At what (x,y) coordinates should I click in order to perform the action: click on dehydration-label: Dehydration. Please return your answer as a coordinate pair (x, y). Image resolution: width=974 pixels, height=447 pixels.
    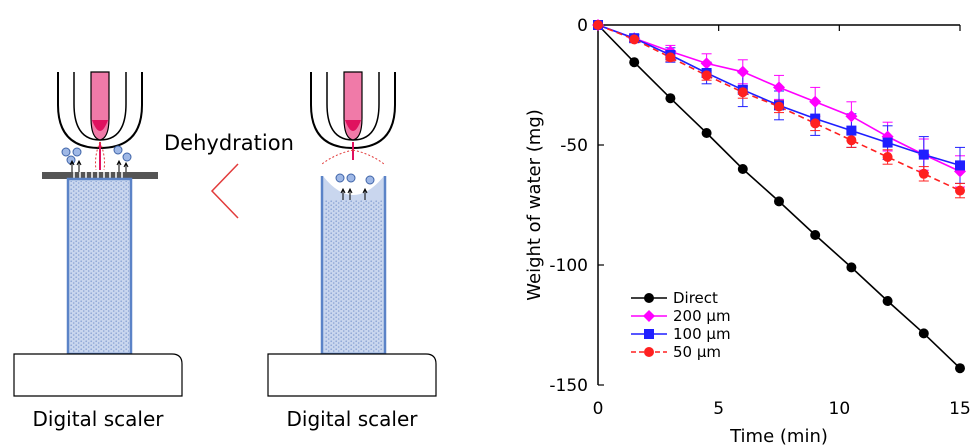
    Looking at the image, I should click on (229, 143).